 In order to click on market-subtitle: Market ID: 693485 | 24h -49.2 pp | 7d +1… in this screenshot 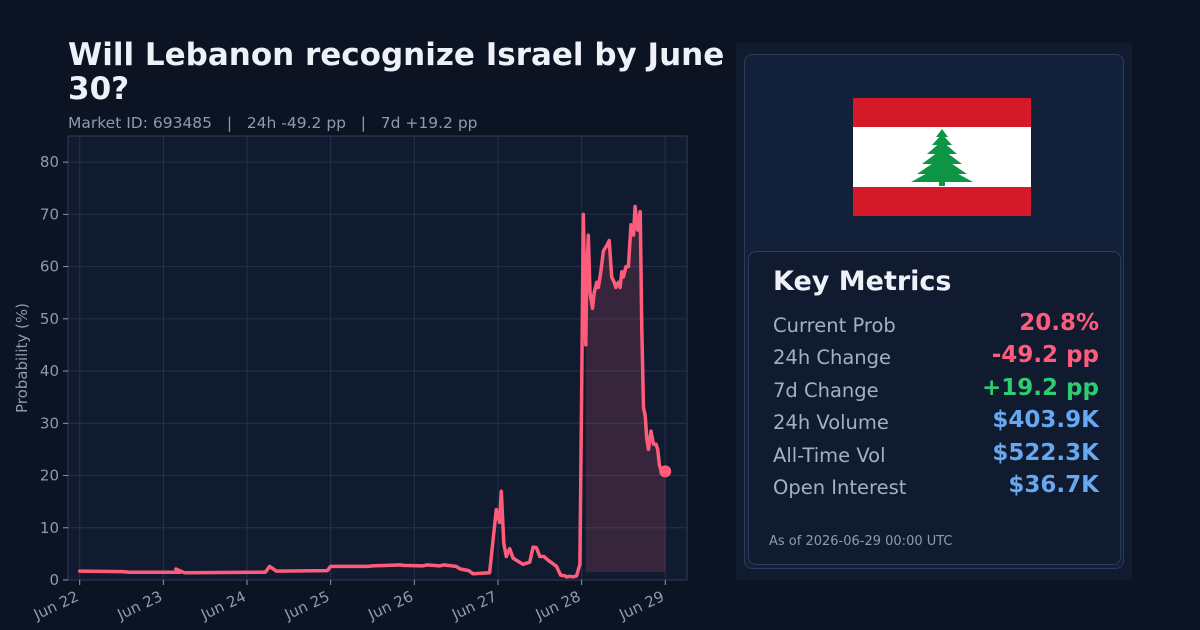, I will do `click(273, 123)`.